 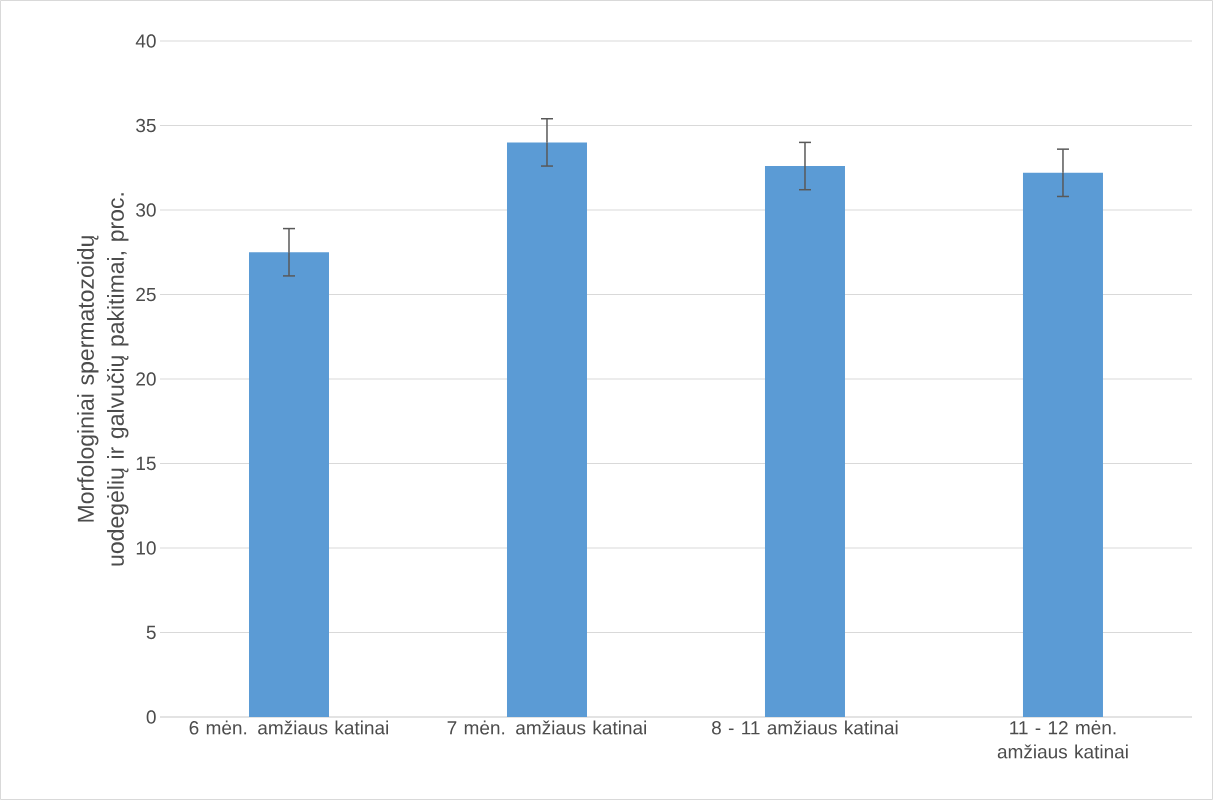 What do you see at coordinates (546, 727) in the screenshot?
I see `x-tick-label: 7 mėn. amžiaus katinai` at bounding box center [546, 727].